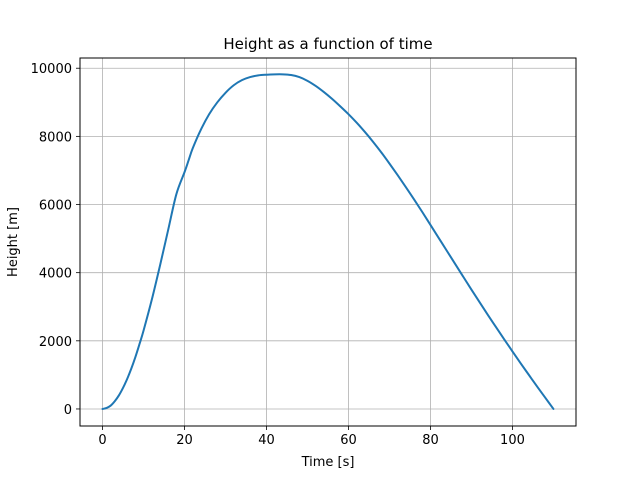  Describe the element at coordinates (430, 440) in the screenshot. I see `x-tick-label: 80` at that location.